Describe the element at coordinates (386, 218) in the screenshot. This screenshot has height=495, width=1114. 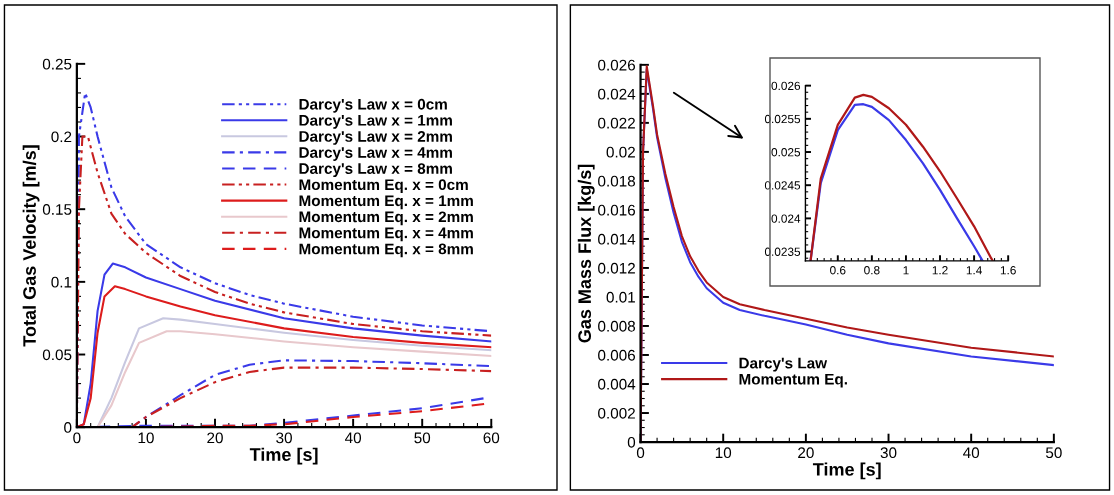
I see `legend-label: Momentum Eq. x = 2mm` at that location.